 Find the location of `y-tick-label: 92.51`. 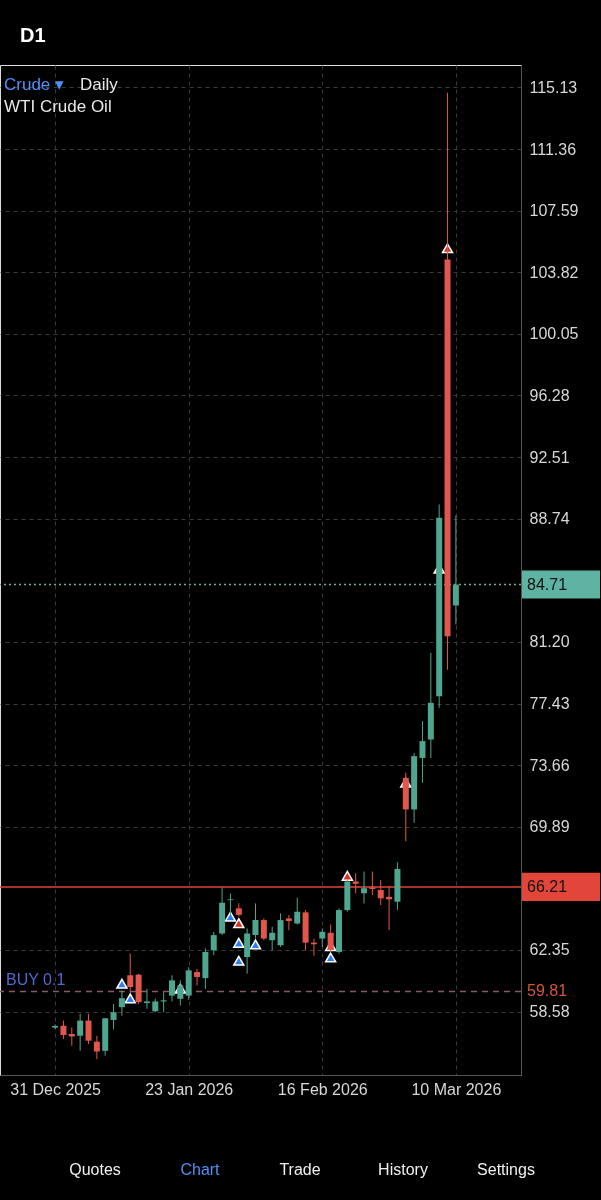

y-tick-label: 92.51 is located at coordinates (549, 457).